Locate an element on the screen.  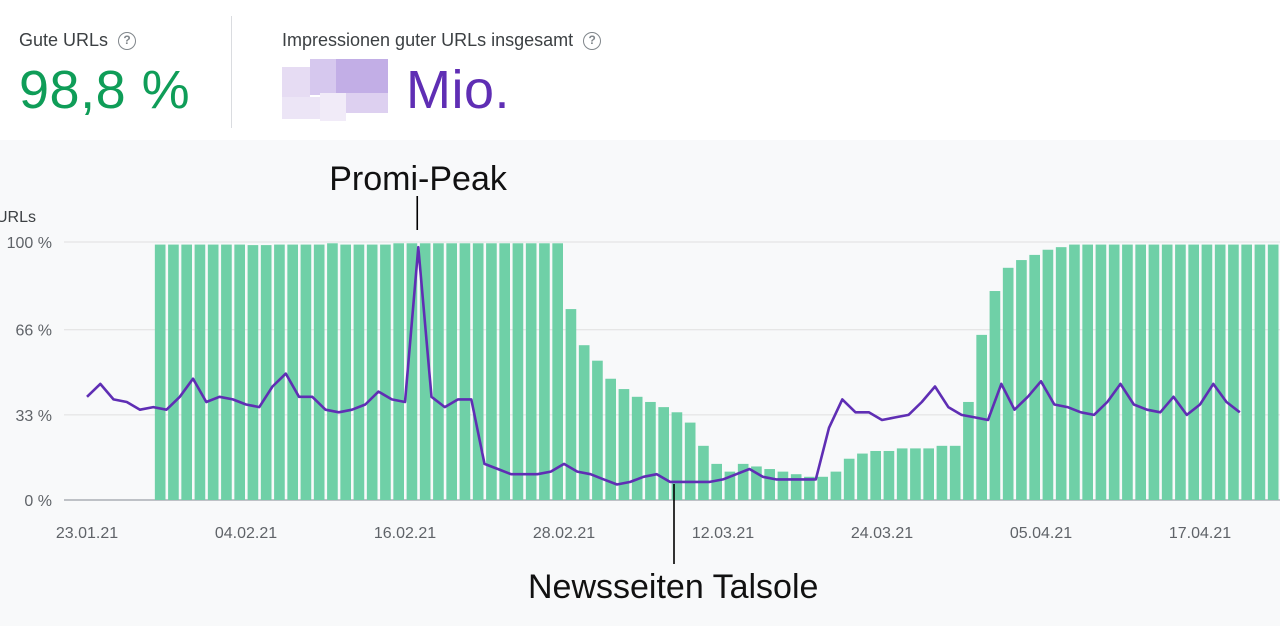
good-urls-stat: Gute URLs ? 98,8 % is located at coordinates (104, 75).